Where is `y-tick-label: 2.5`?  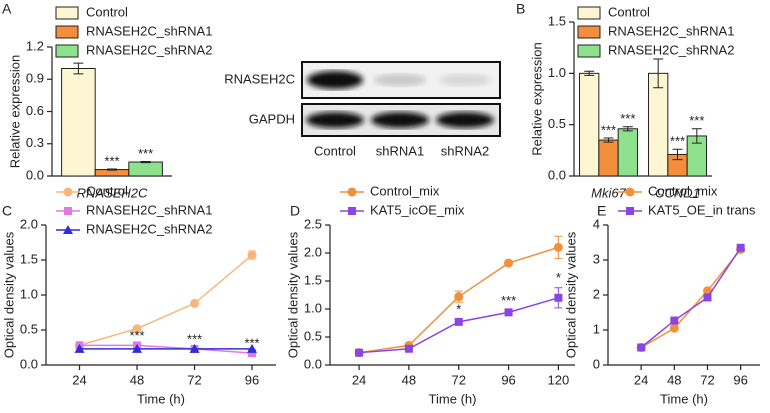
y-tick-label: 2.5 is located at coordinates (313, 223).